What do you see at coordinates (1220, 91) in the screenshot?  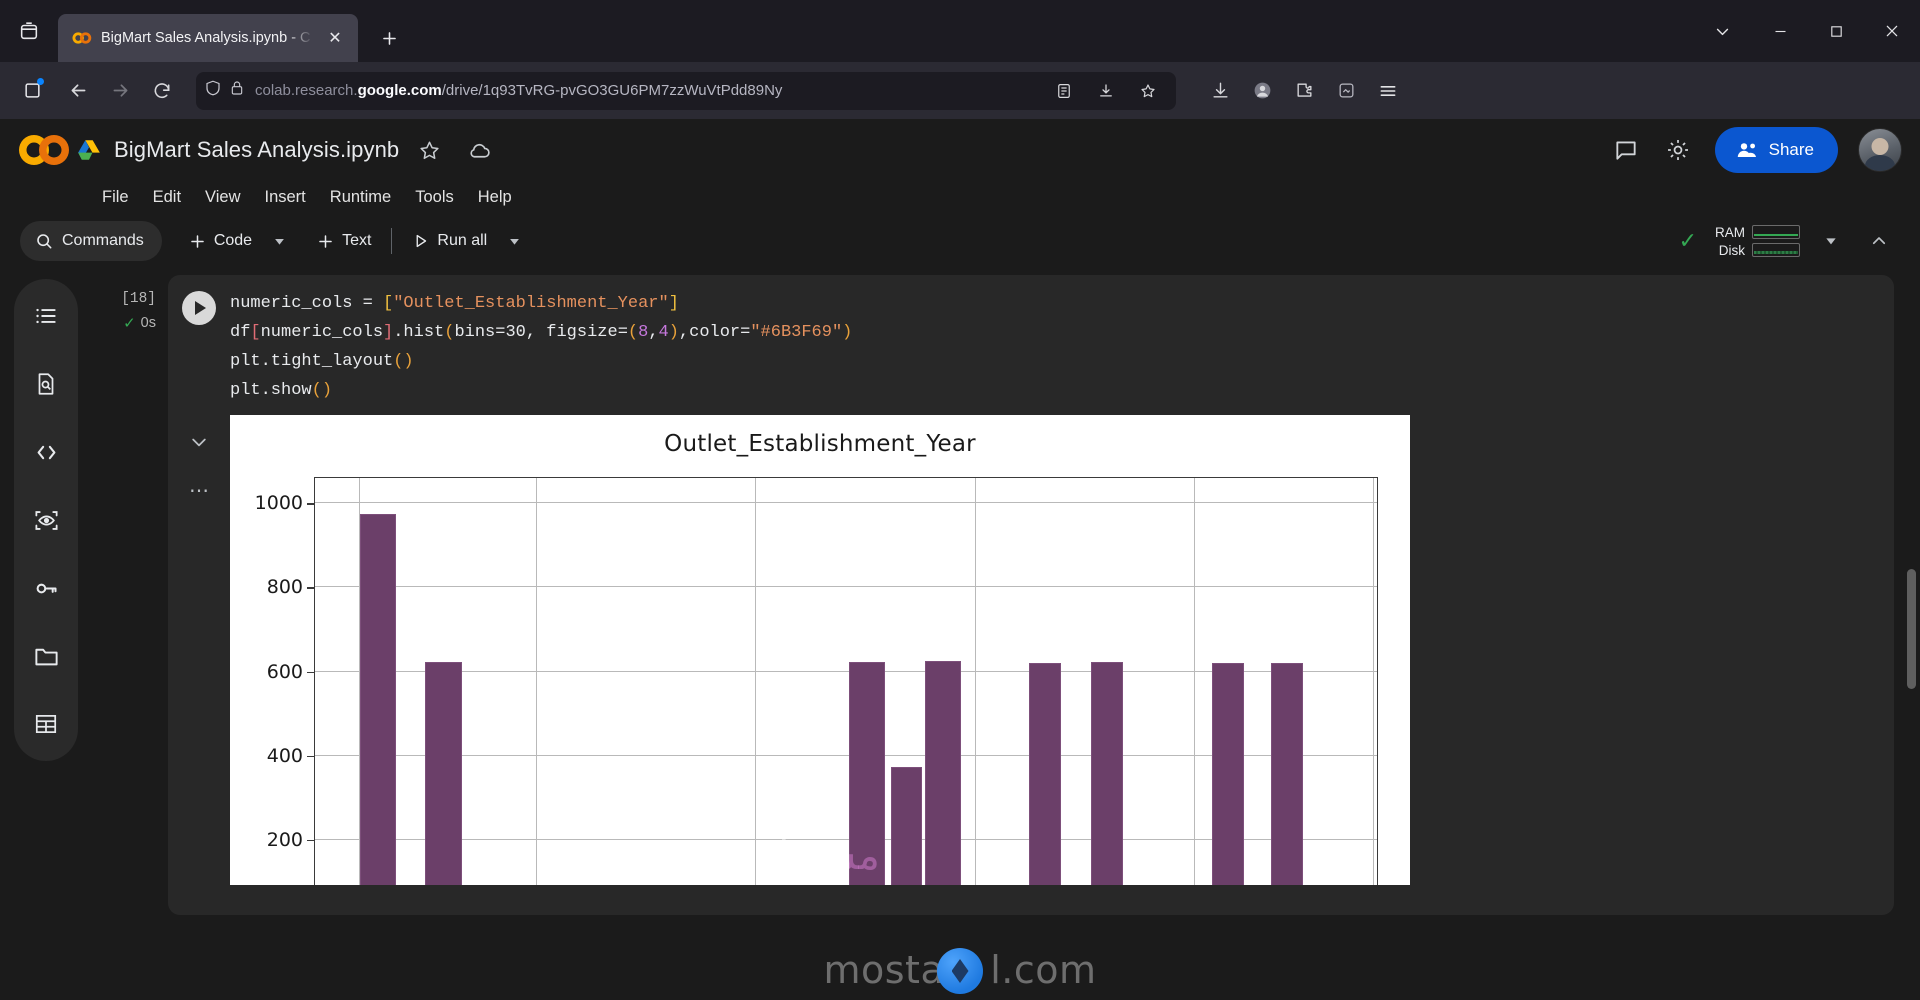 I see `downloads-icon` at bounding box center [1220, 91].